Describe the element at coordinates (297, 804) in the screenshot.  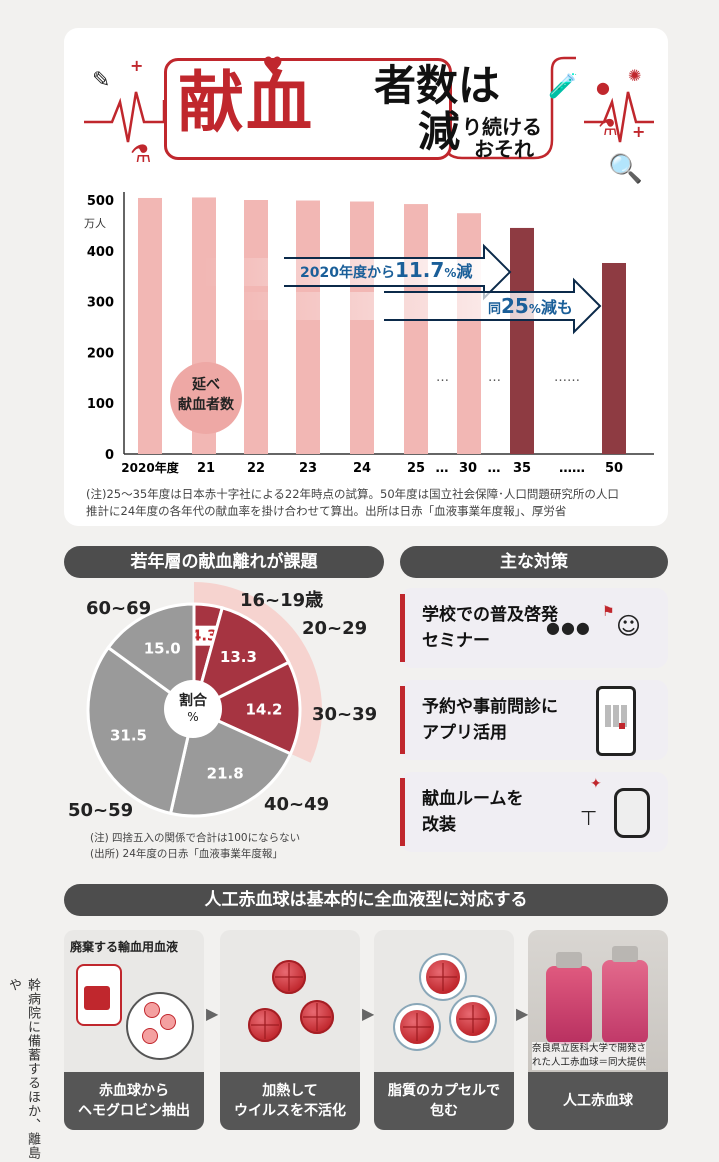
I see `pie-label-40-49: 40~49` at that location.